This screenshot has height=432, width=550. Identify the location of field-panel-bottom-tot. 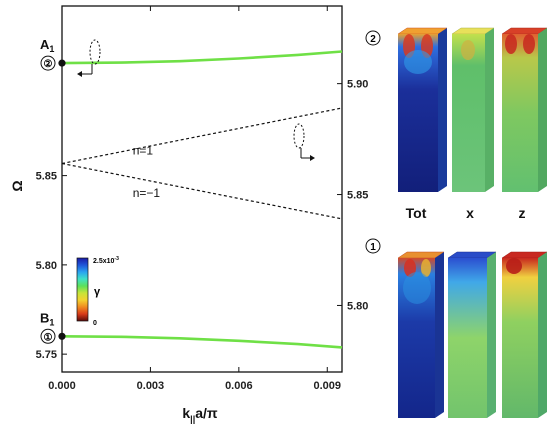
(421, 334).